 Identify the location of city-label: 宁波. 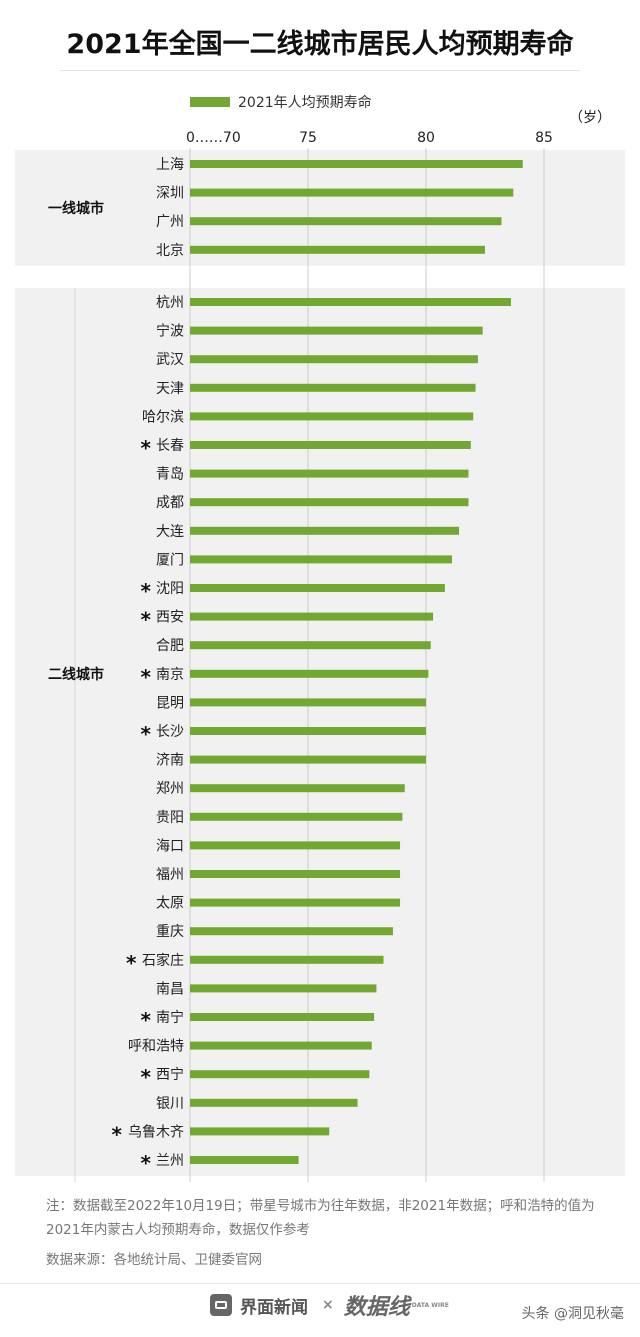
(170, 331).